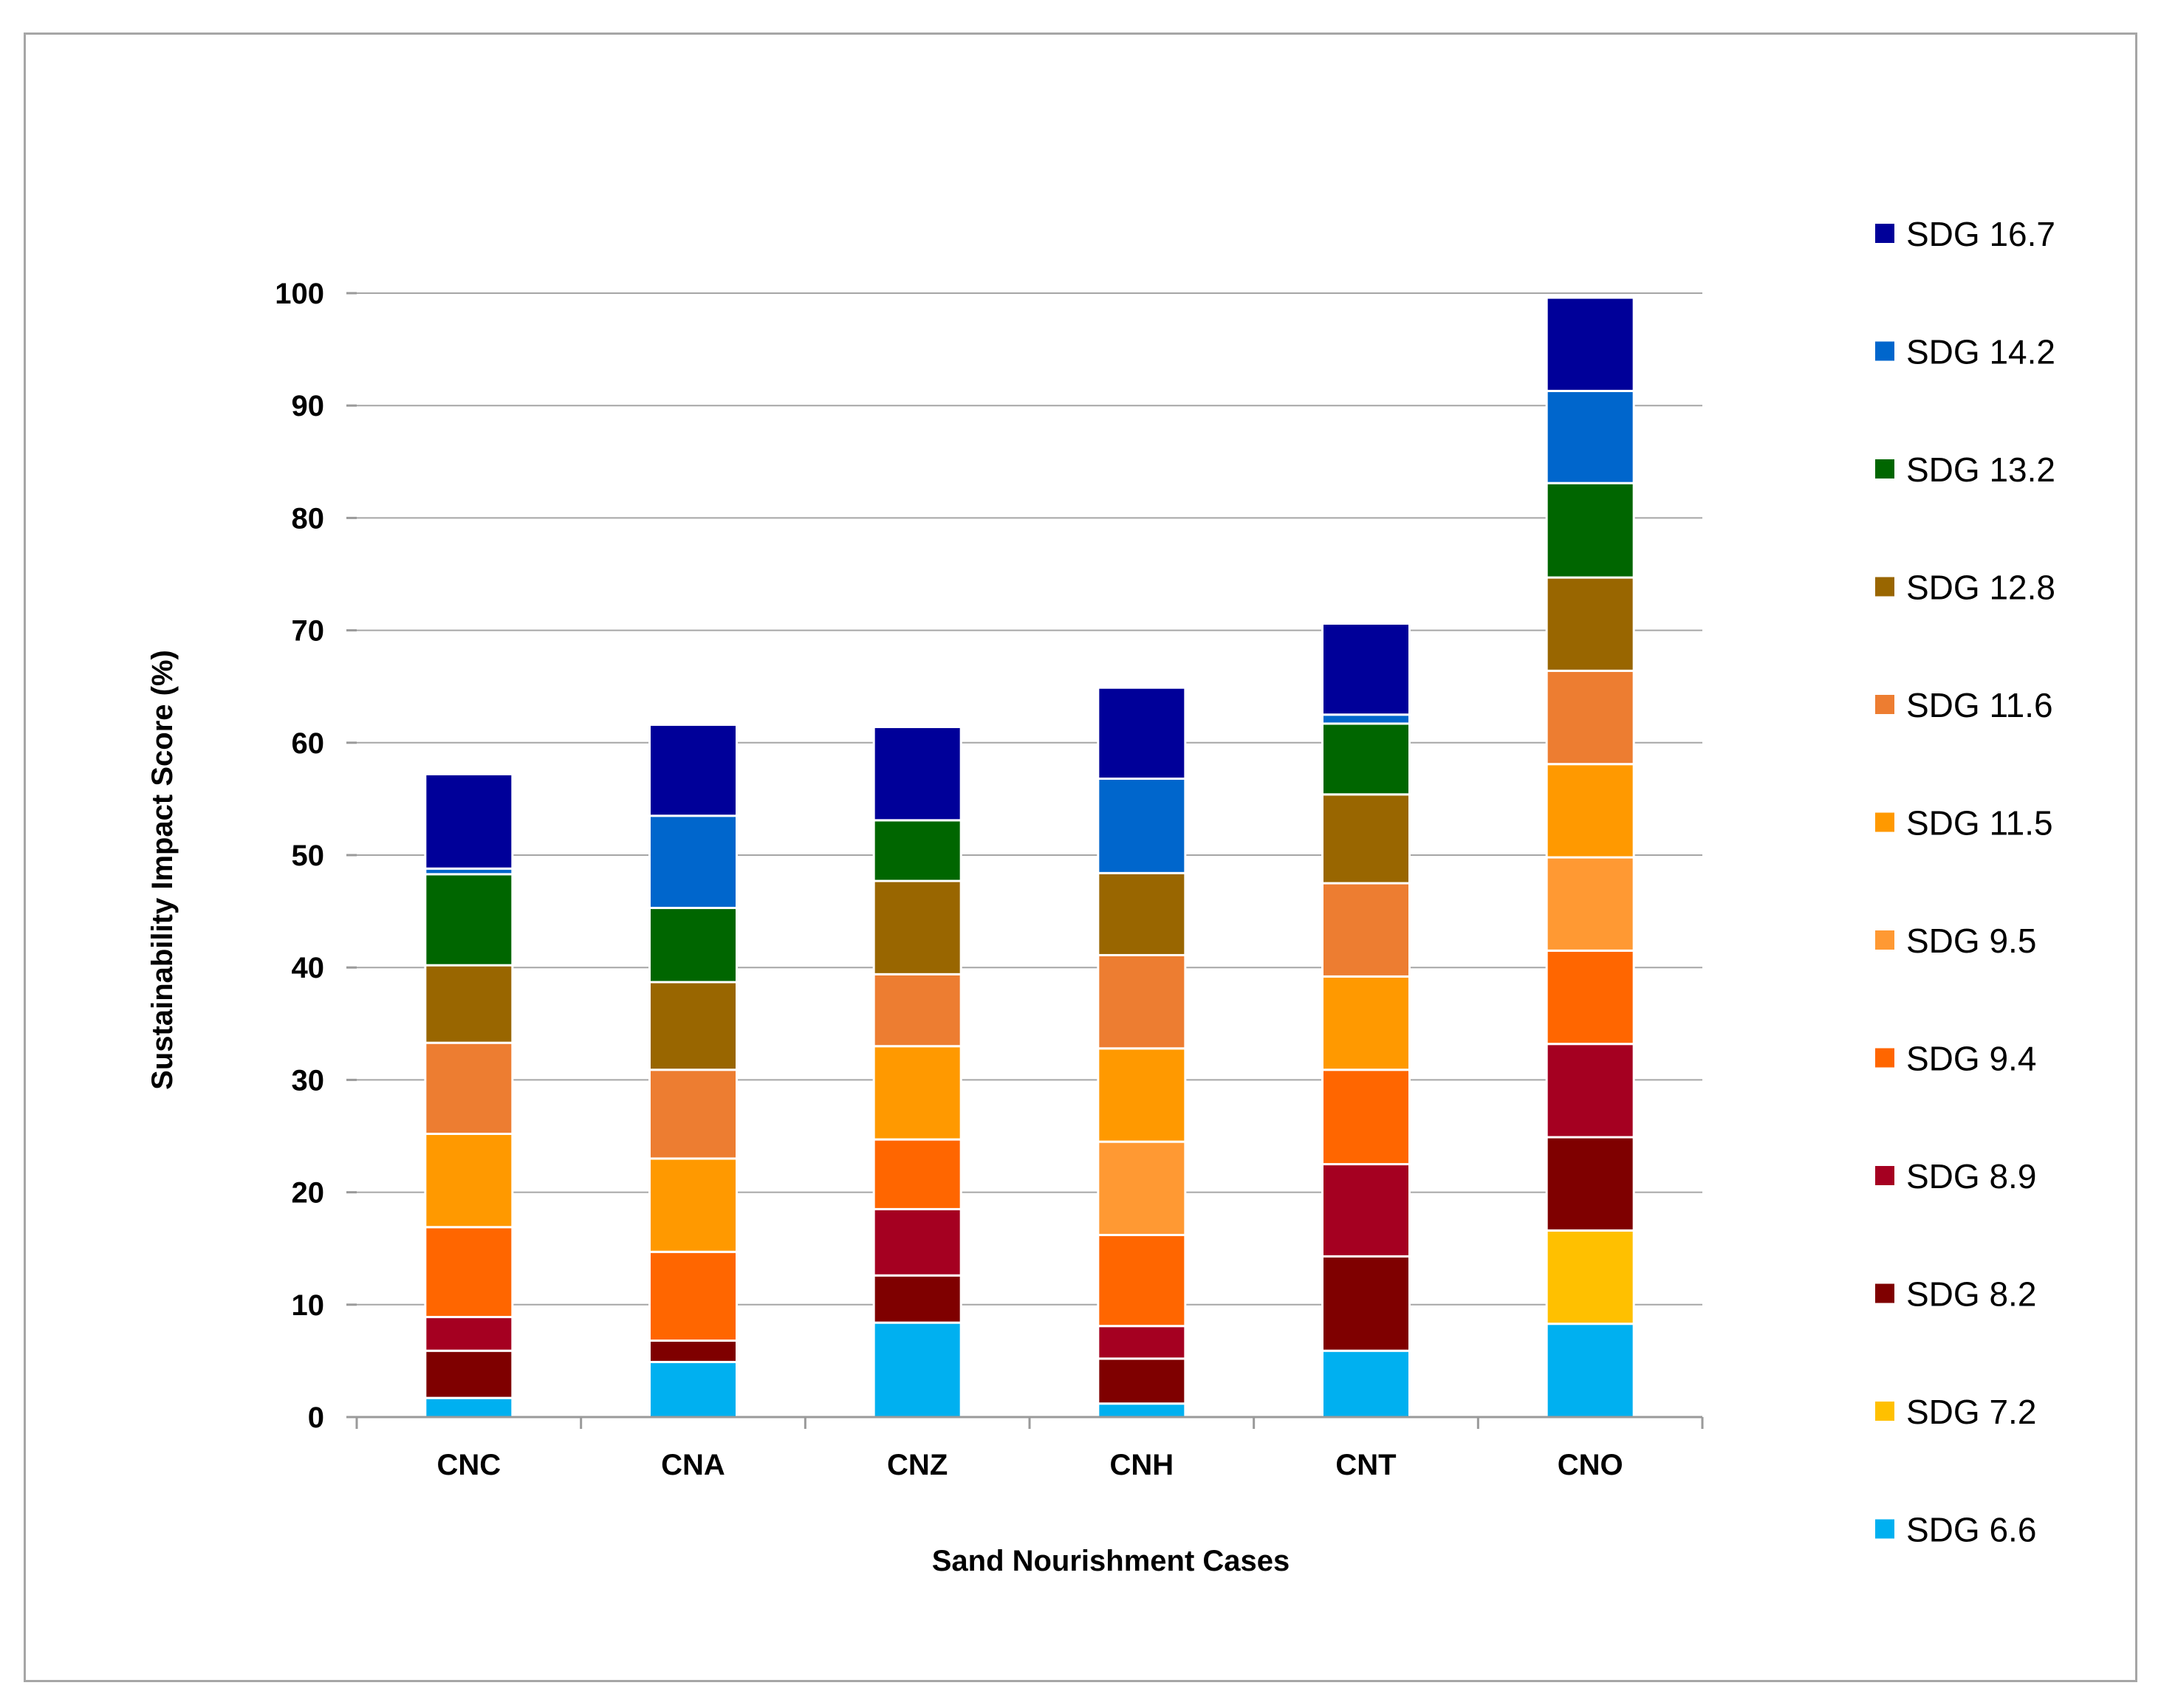 The image size is (2161, 1708). What do you see at coordinates (1980, 588) in the screenshot?
I see `legend-label: SDG 12.8` at bounding box center [1980, 588].